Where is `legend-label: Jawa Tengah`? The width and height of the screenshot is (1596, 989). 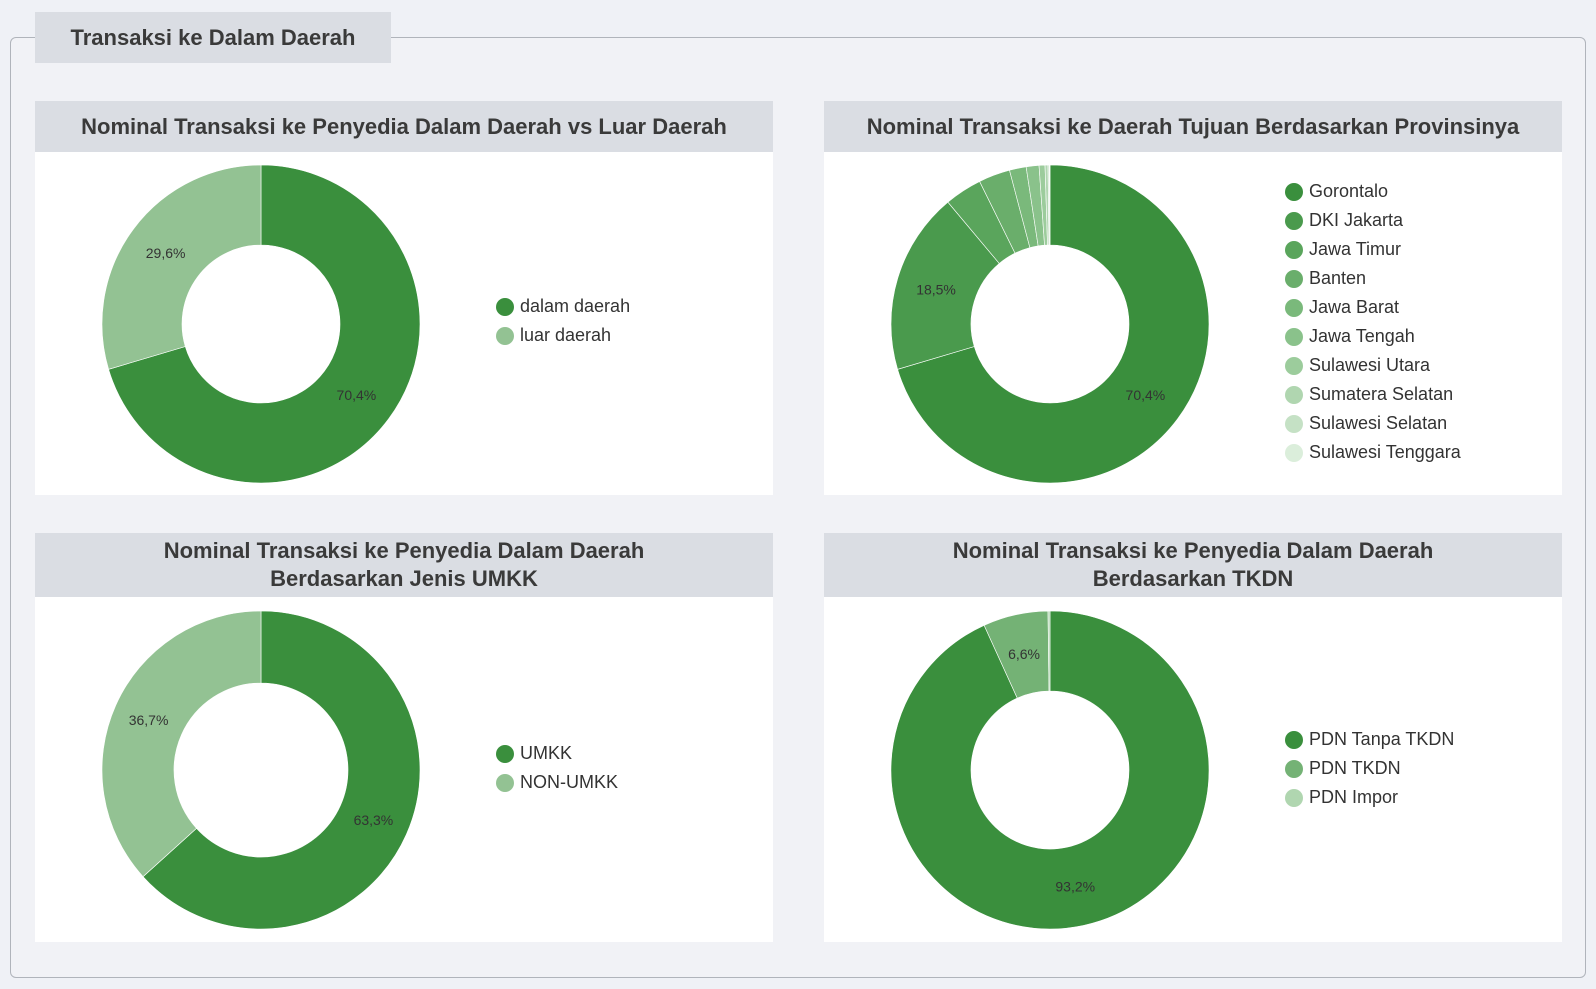 legend-label: Jawa Tengah is located at coordinates (1362, 336).